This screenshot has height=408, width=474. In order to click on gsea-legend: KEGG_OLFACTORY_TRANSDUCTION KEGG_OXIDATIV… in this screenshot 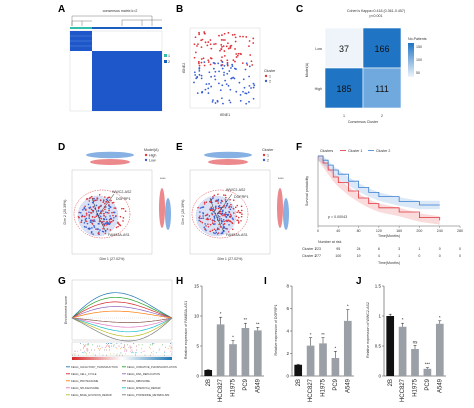, I will do `click(121, 381)`.